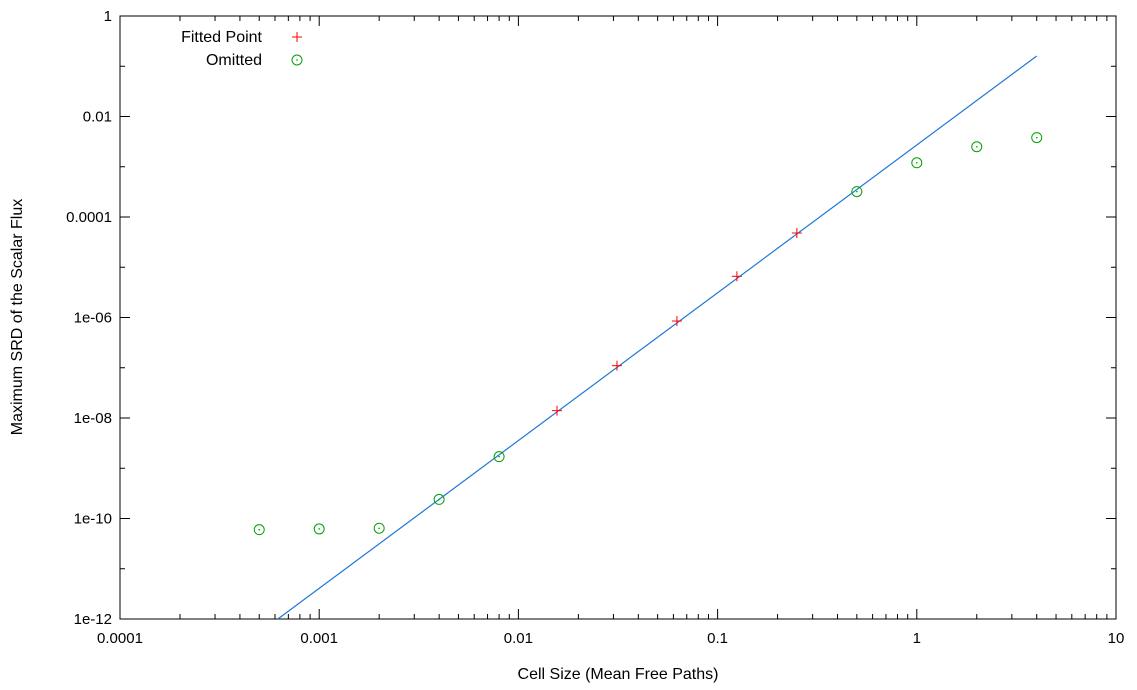  What do you see at coordinates (717, 638) in the screenshot?
I see `x-tick-label: 0.1` at bounding box center [717, 638].